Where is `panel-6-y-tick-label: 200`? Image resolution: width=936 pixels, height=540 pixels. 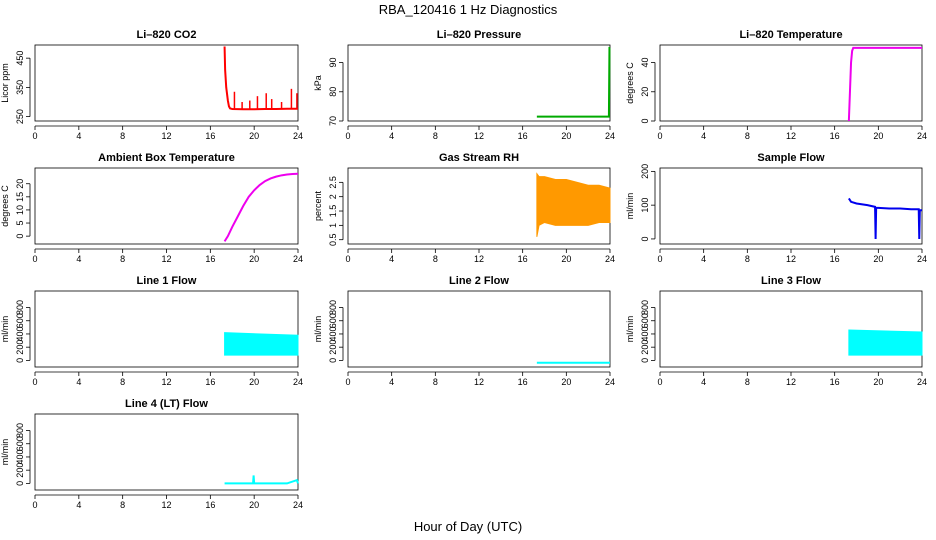 panel-6-y-tick-label: 200 is located at coordinates (645, 171).